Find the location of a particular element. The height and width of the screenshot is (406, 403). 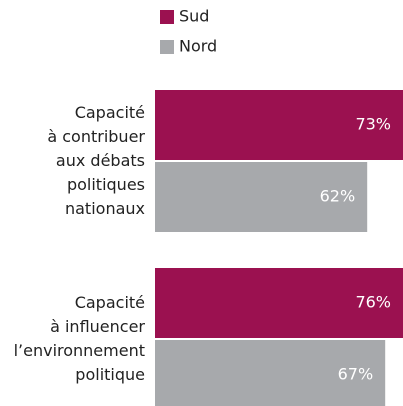

legend-label: Nord is located at coordinates (198, 46).